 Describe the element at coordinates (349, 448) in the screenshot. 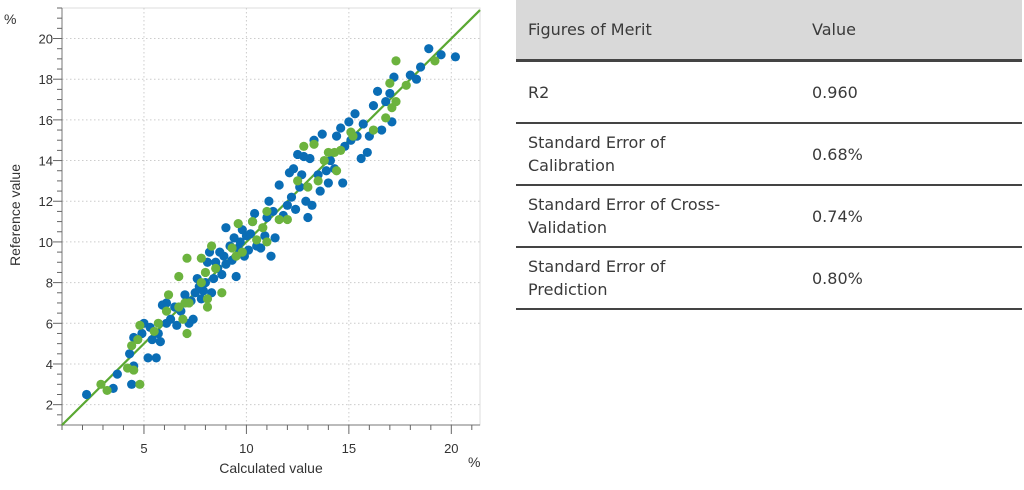

I see `x-tick-label: 15` at that location.